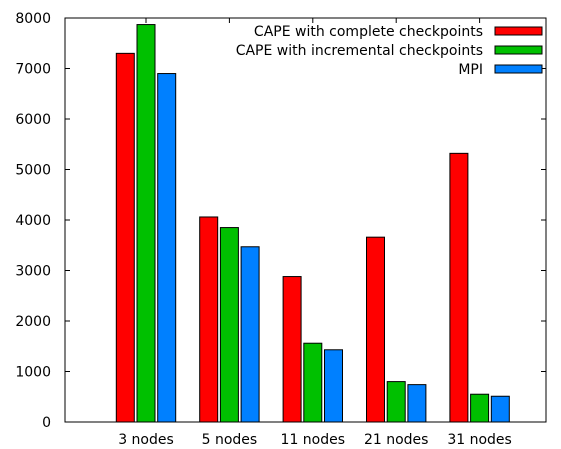 The height and width of the screenshot is (449, 561). Describe the element at coordinates (33, 70) in the screenshot. I see `y-tick-label: 7000` at that location.